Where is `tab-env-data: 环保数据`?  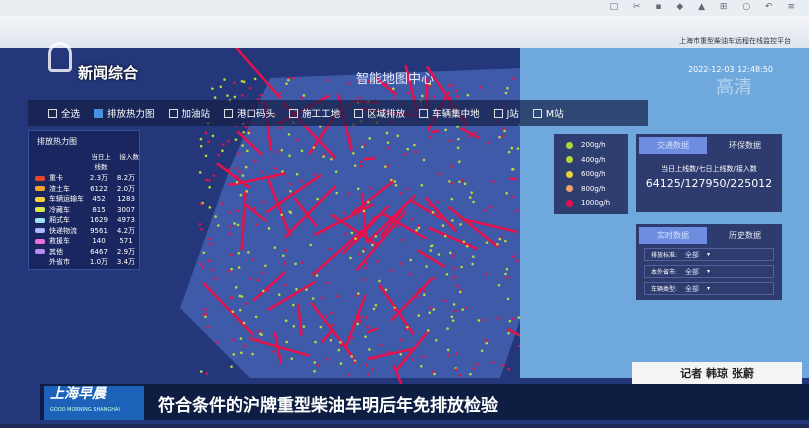 tab-env-data: 环保数据 is located at coordinates (745, 145).